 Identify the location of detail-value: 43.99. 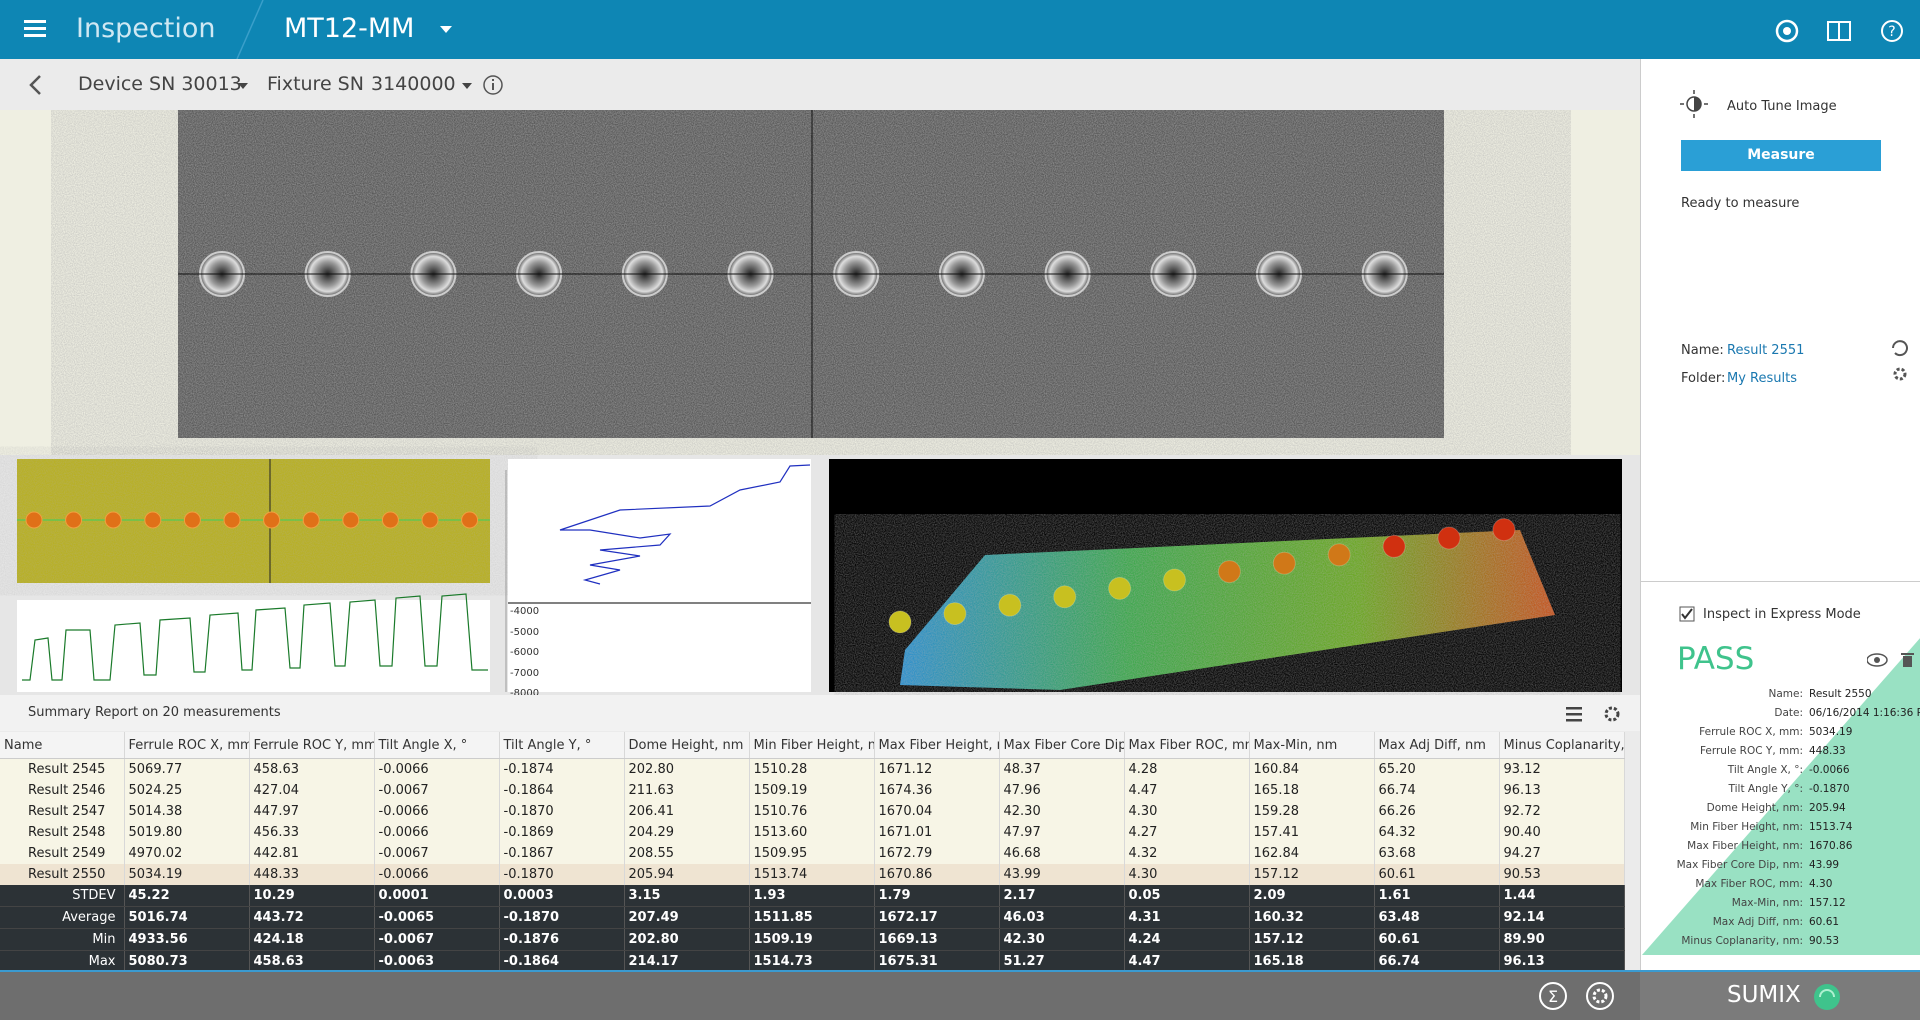
(1824, 865).